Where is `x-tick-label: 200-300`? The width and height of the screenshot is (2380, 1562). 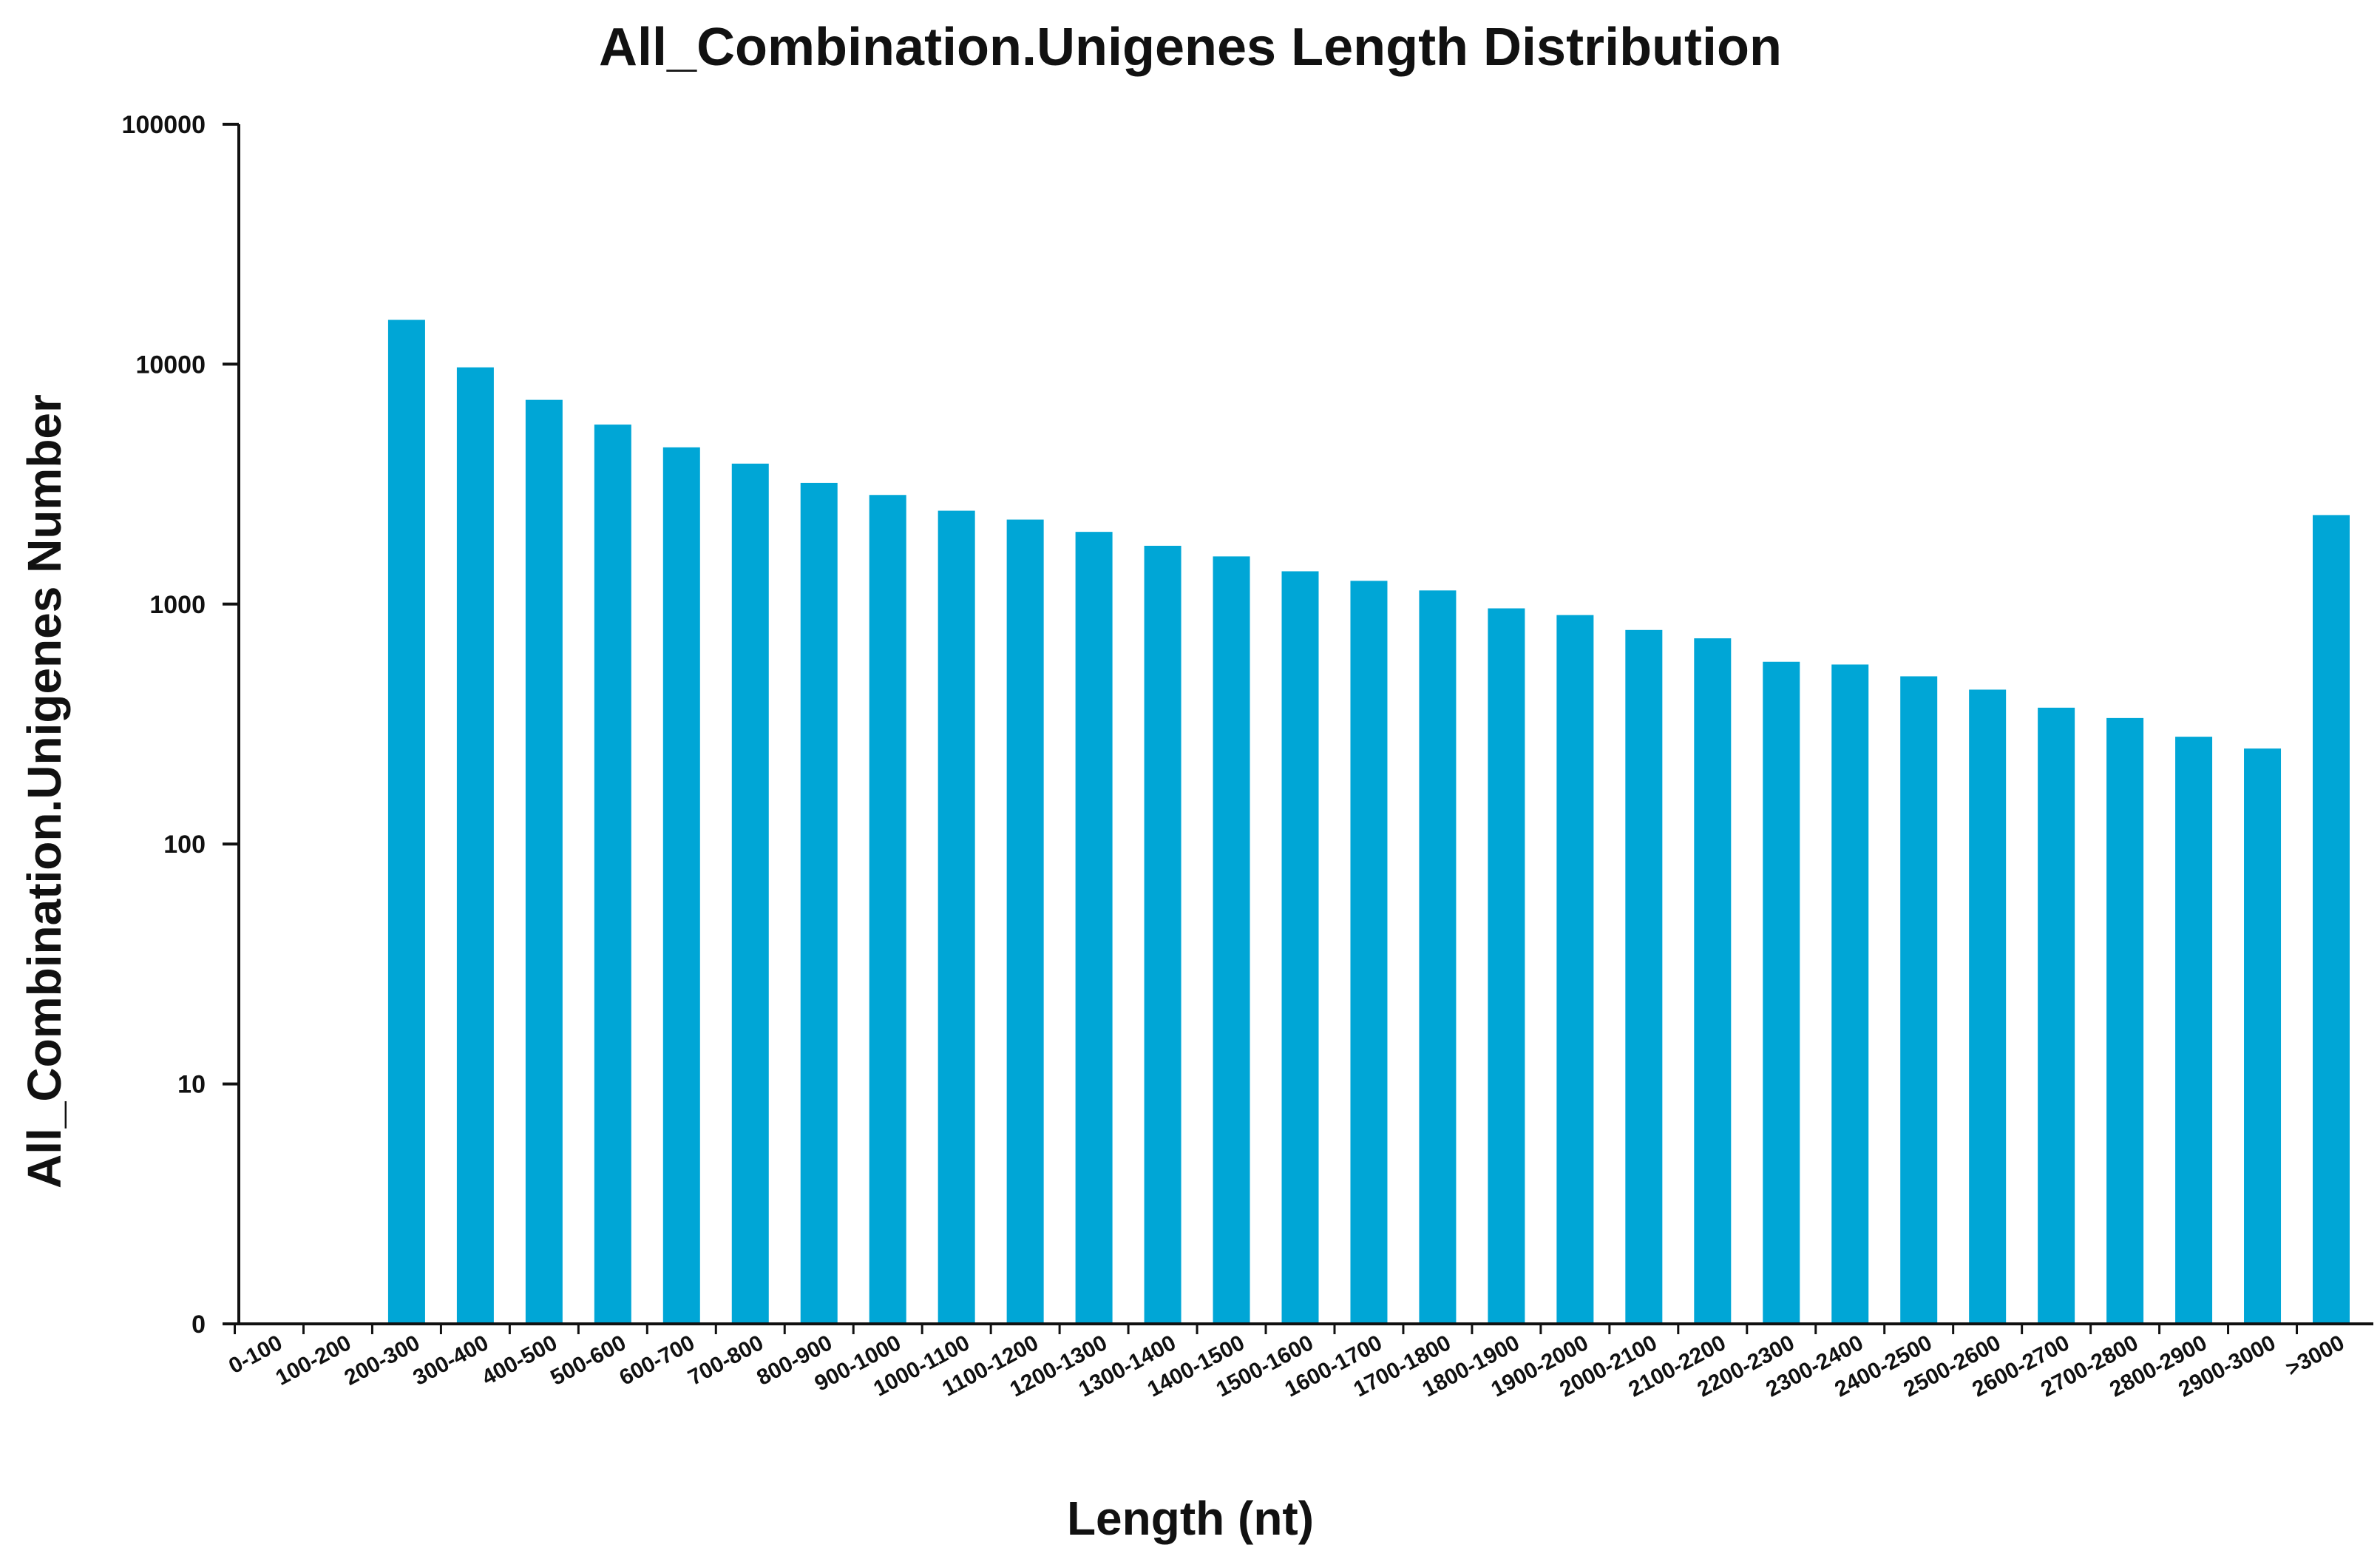
x-tick-label: 200-300 is located at coordinates (383, 1360).